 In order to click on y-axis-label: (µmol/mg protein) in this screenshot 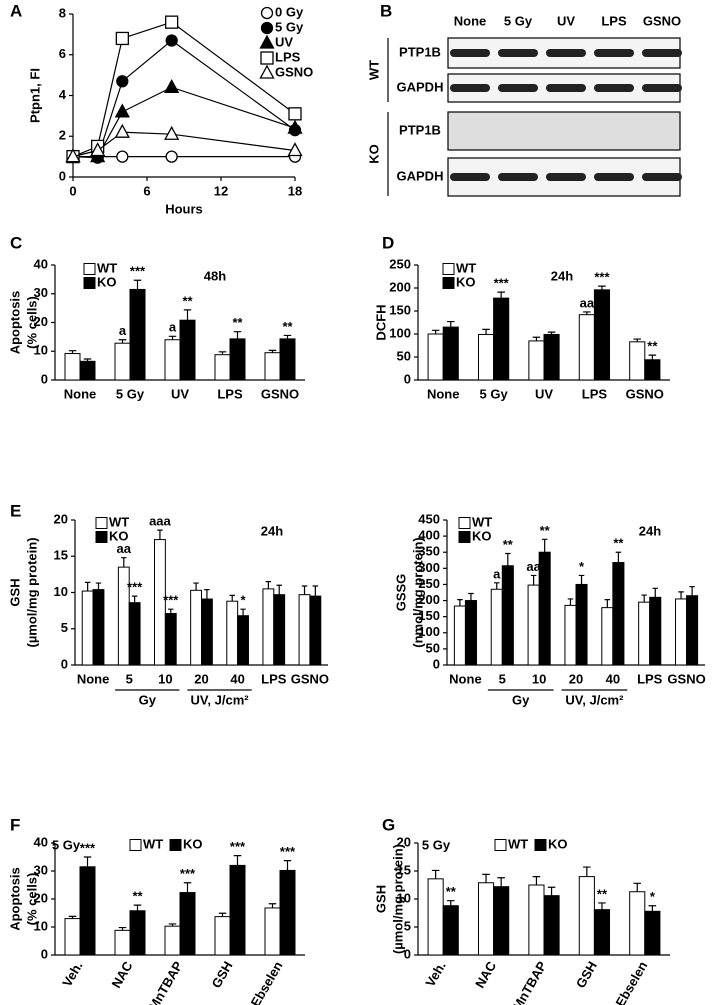, I will do `click(31, 592)`.